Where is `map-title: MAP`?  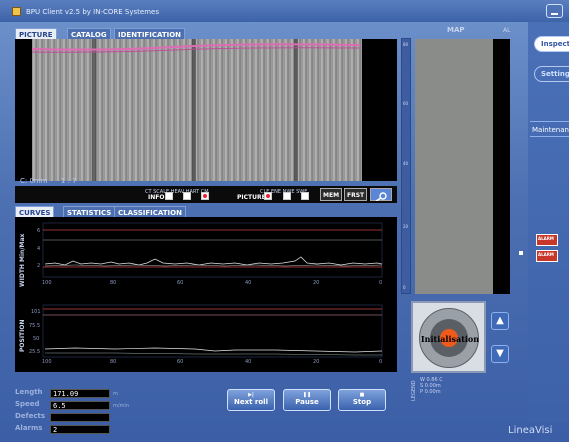
map-title: MAP is located at coordinates (456, 30).